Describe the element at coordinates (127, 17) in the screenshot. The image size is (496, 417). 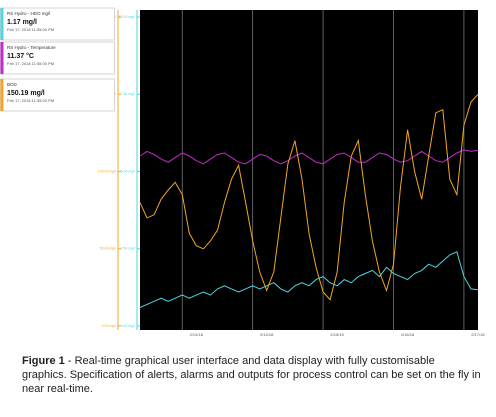
I see `y2-tick-label: 10.00 mg/l` at that location.